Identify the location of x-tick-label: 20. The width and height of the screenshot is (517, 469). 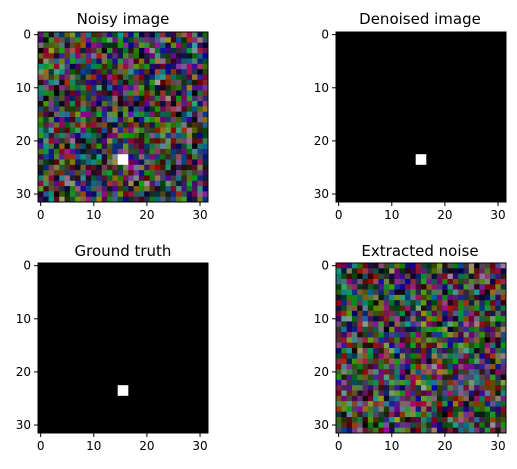
(444, 446).